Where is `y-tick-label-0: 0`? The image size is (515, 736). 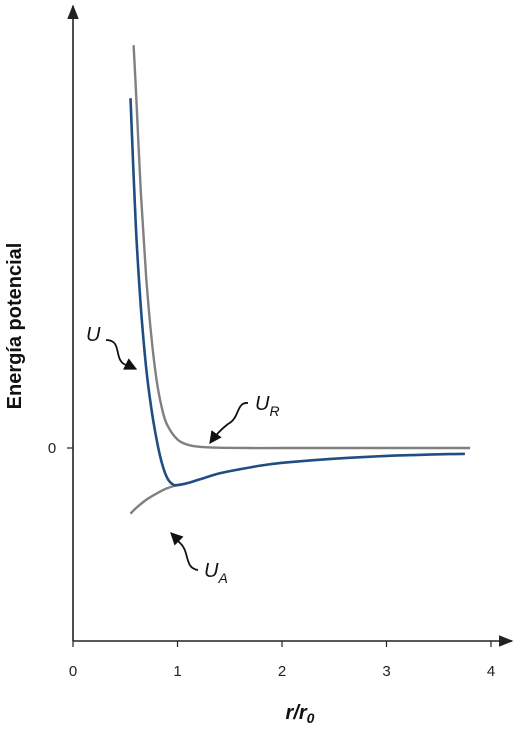 y-tick-label-0: 0 is located at coordinates (52, 448).